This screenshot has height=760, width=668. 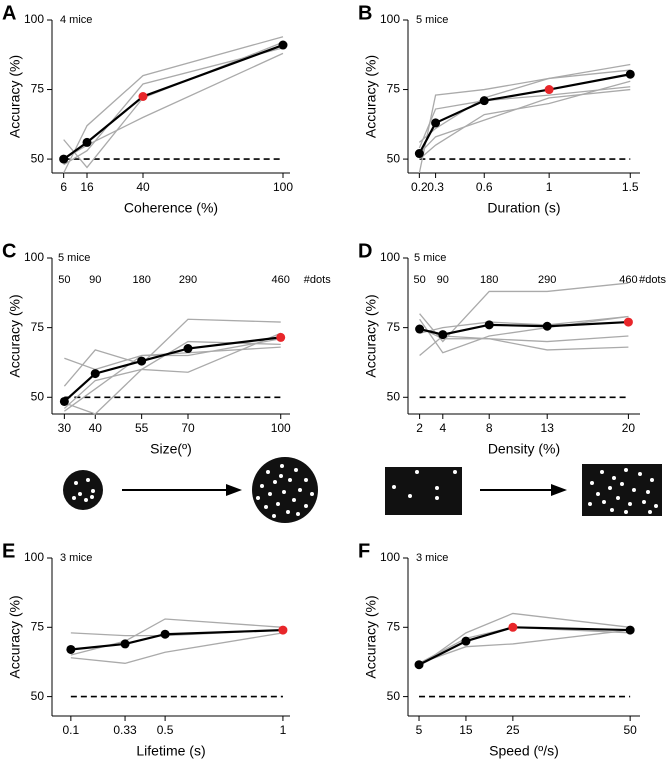 I want to click on dense-stimulus, so click(x=622, y=490).